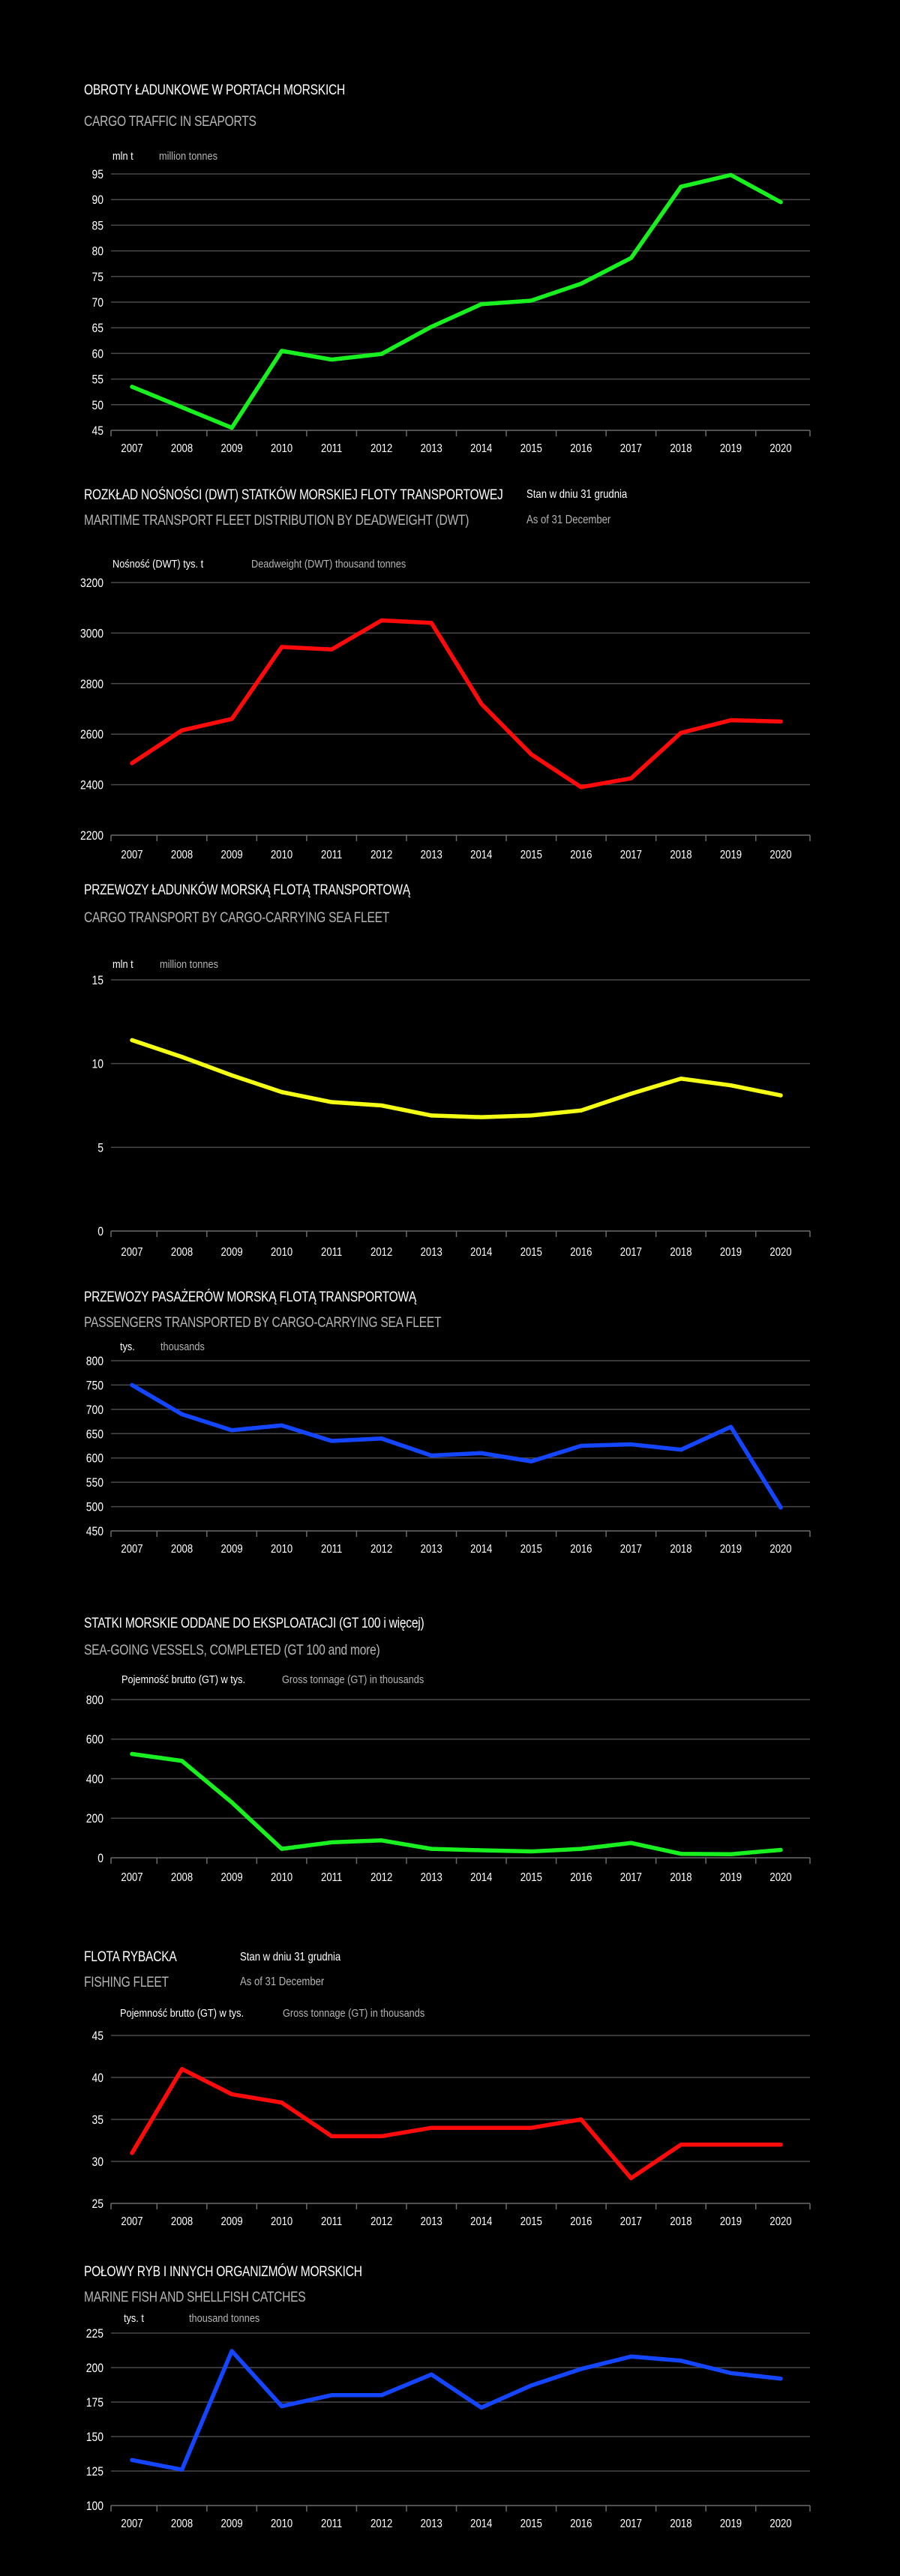 The image size is (900, 2576). Describe the element at coordinates (92, 634) in the screenshot. I see `y-tick-label: 3000` at that location.